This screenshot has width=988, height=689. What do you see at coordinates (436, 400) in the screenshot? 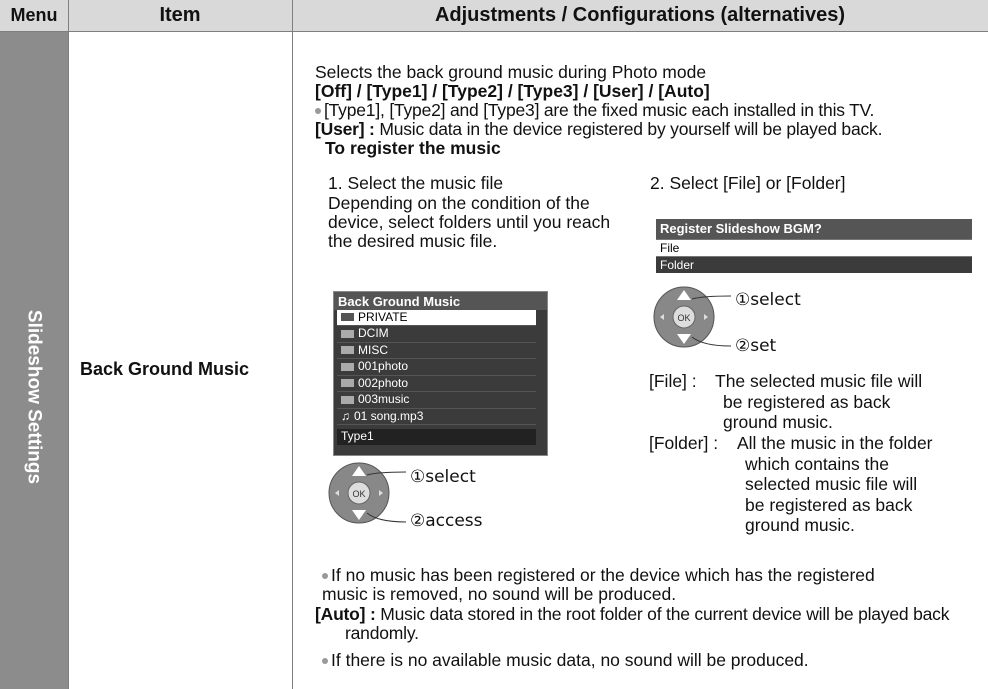
I see `list-row: 003music` at bounding box center [436, 400].